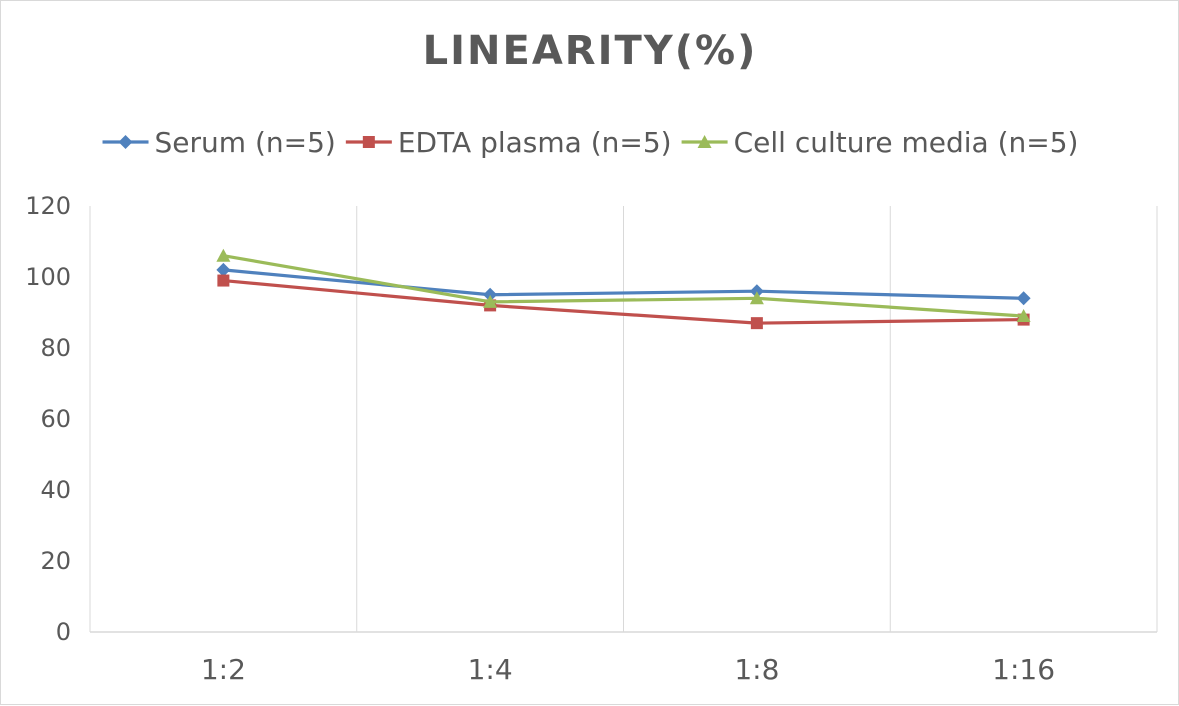  I want to click on legend-label: EDTA plasma (n=5), so click(535, 142).